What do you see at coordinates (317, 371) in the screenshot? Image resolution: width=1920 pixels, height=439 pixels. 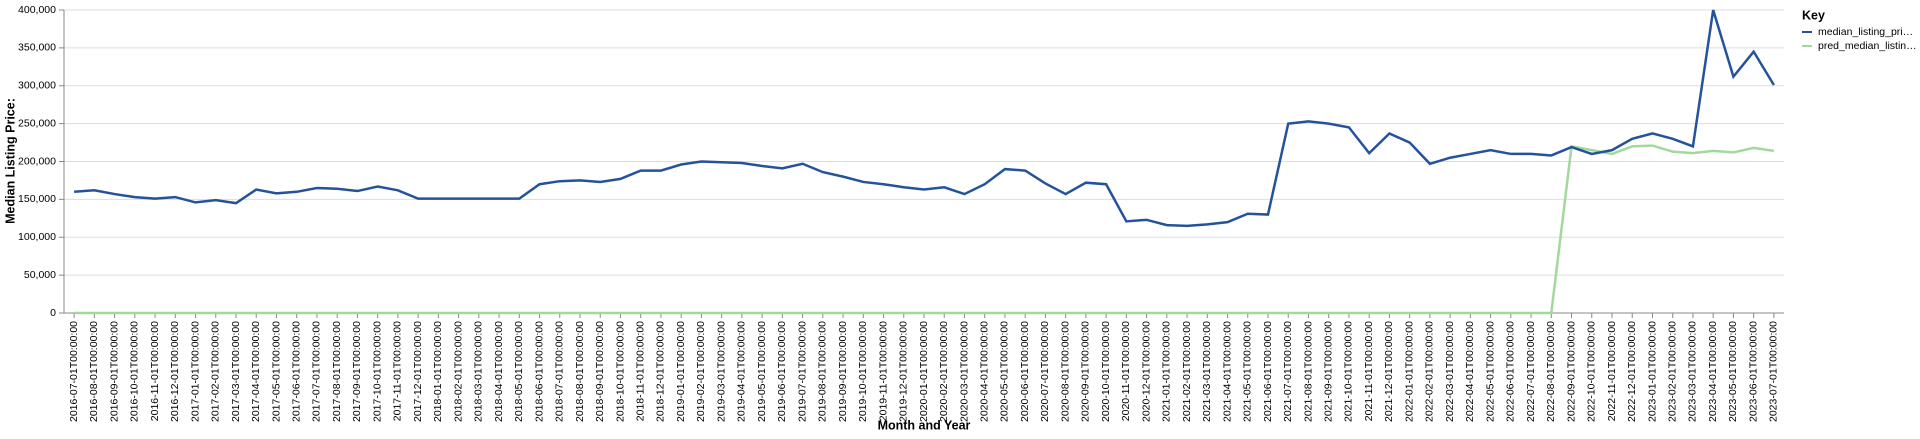 I see `x-tick-label: 2017-07-01T00:00:00` at bounding box center [317, 371].